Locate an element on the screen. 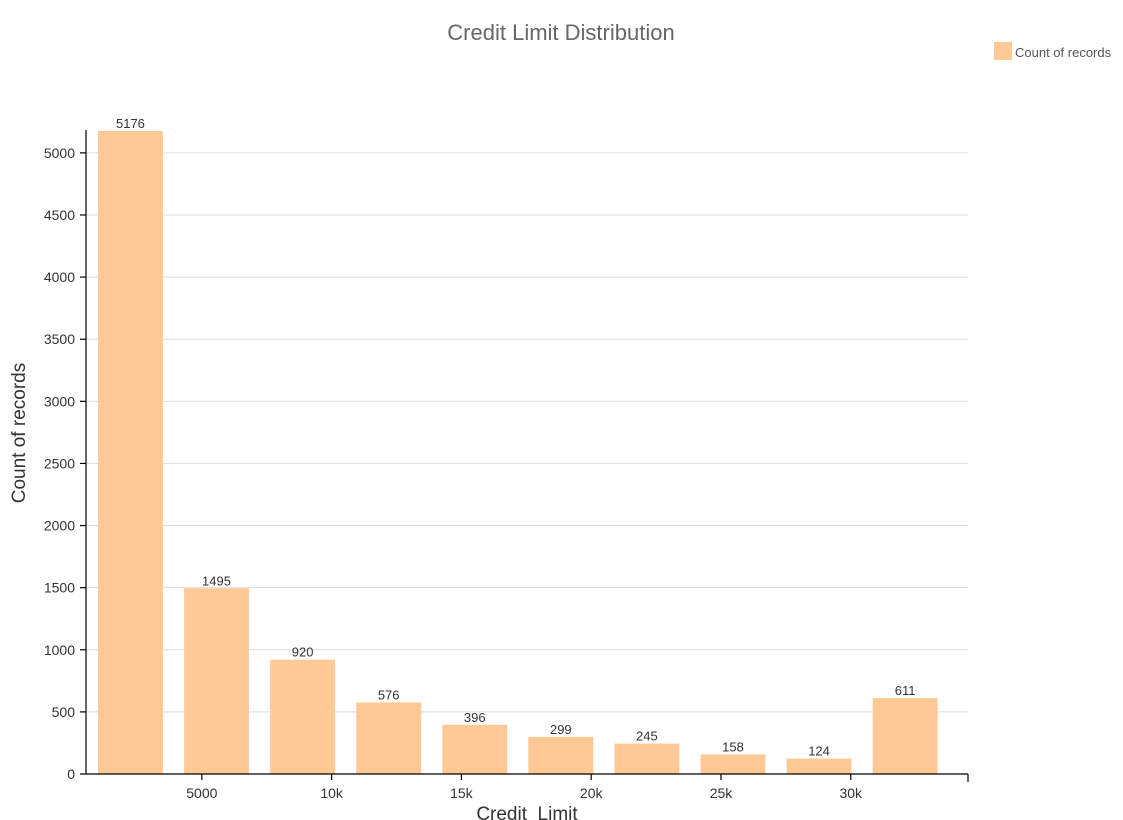 This screenshot has height=820, width=1123. y-tick-label: 1500 is located at coordinates (59, 588).